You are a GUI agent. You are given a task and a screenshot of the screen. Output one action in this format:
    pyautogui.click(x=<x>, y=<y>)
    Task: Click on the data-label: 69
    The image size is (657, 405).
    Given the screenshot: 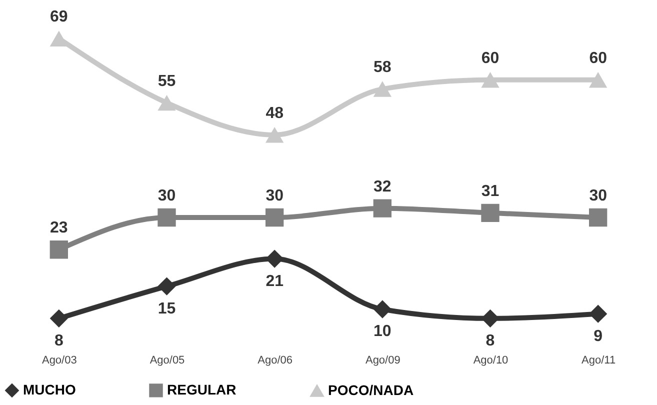 What is the action you would take?
    pyautogui.click(x=59, y=17)
    